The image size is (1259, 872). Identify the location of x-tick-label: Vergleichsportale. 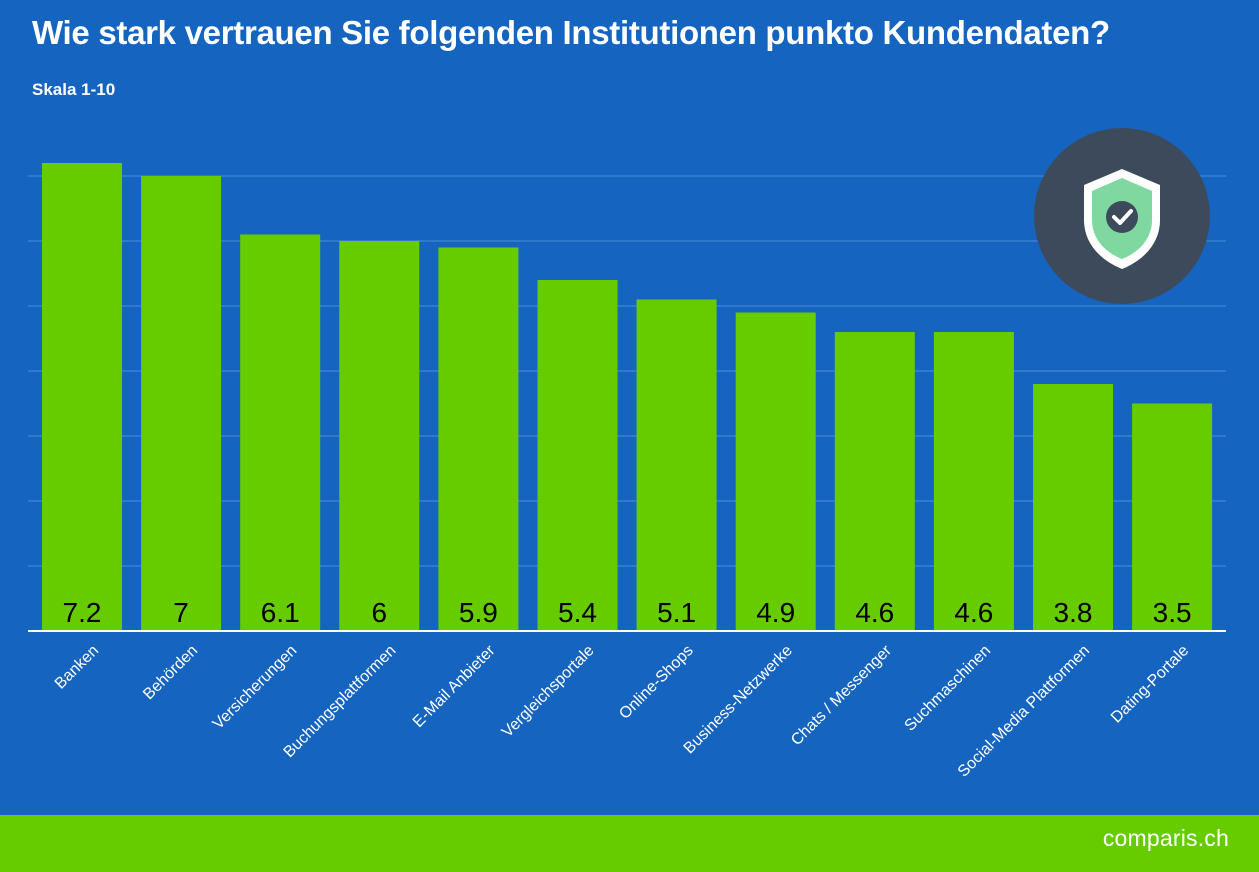
(548, 691).